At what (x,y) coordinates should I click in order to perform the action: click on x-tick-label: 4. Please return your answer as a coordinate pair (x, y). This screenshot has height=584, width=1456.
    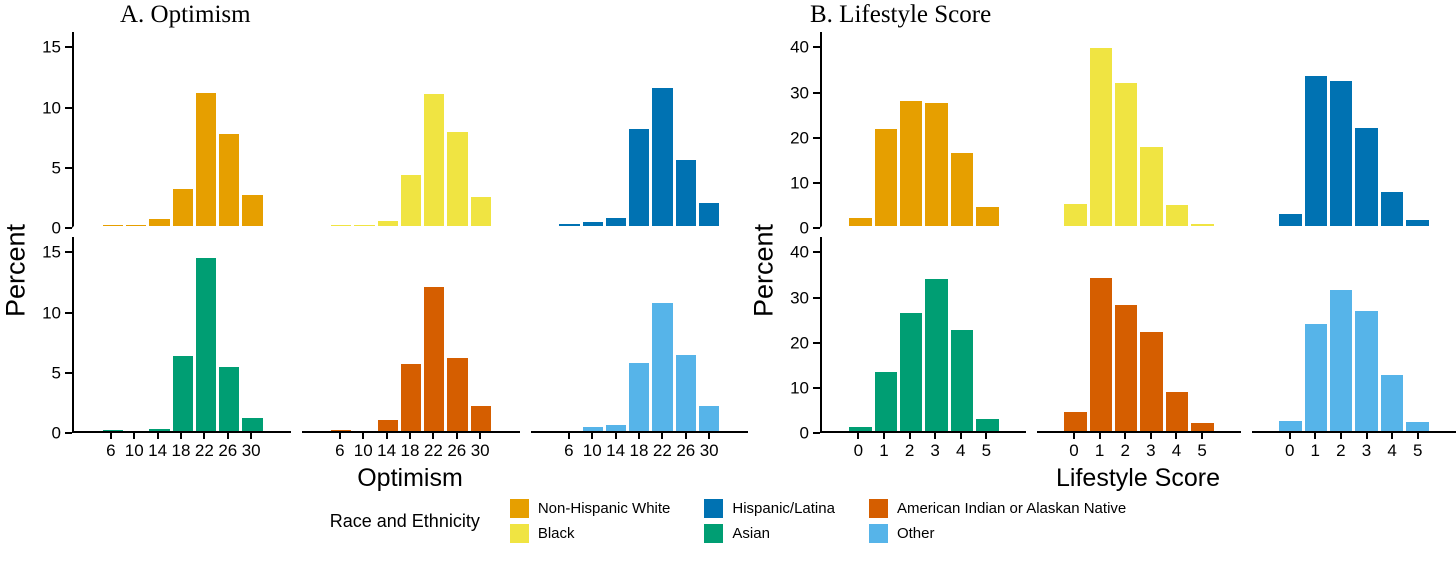
    Looking at the image, I should click on (961, 450).